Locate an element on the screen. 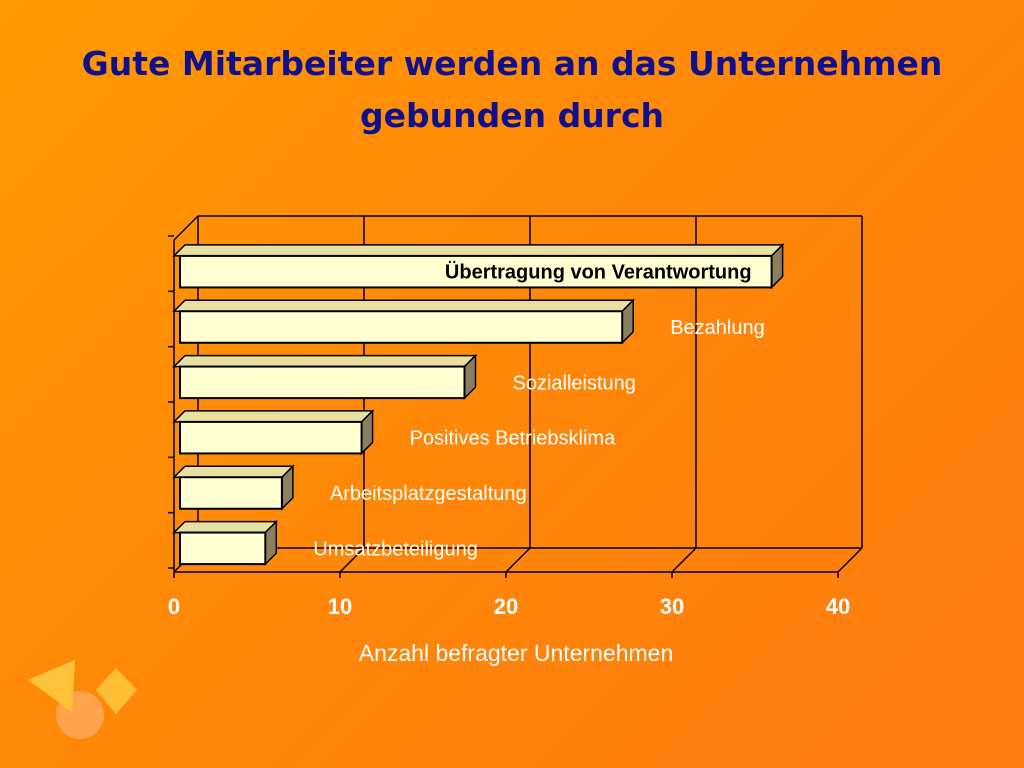  title-line-2: gebunden durch is located at coordinates (512, 115).